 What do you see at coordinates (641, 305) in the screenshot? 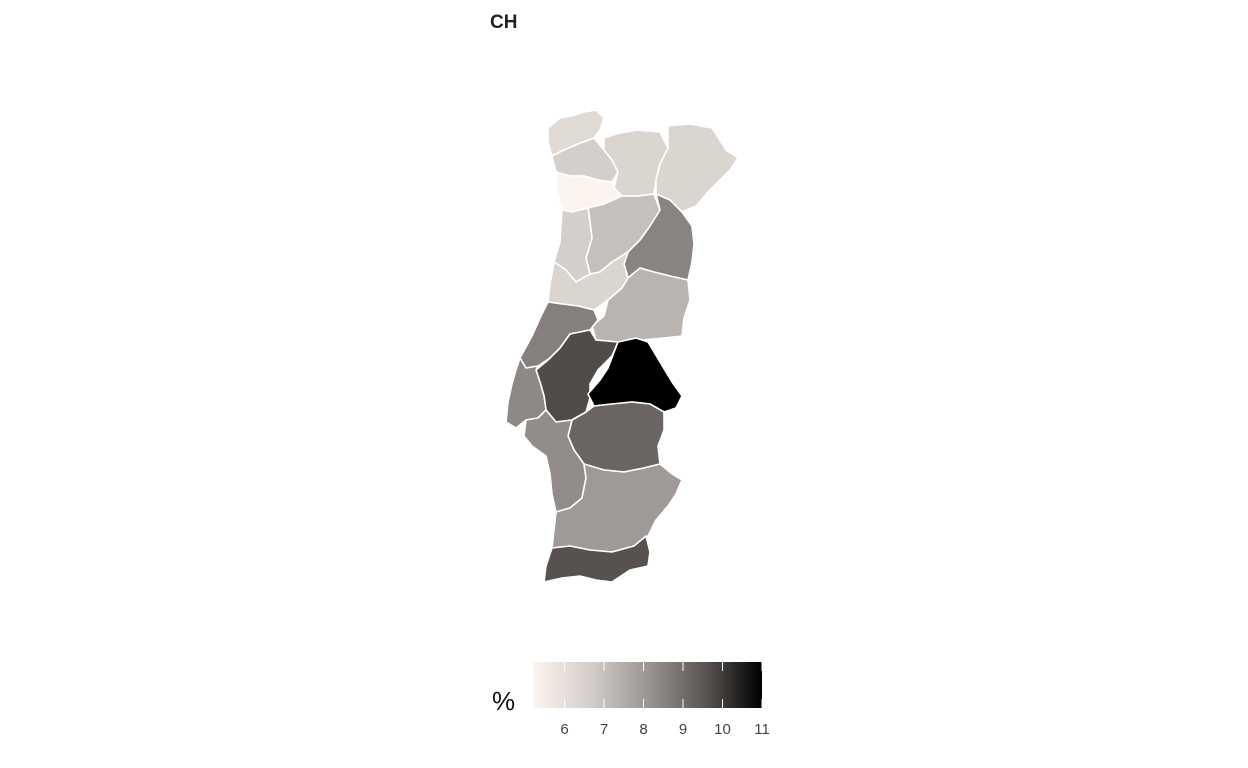
I see `region-castelo-branco` at bounding box center [641, 305].